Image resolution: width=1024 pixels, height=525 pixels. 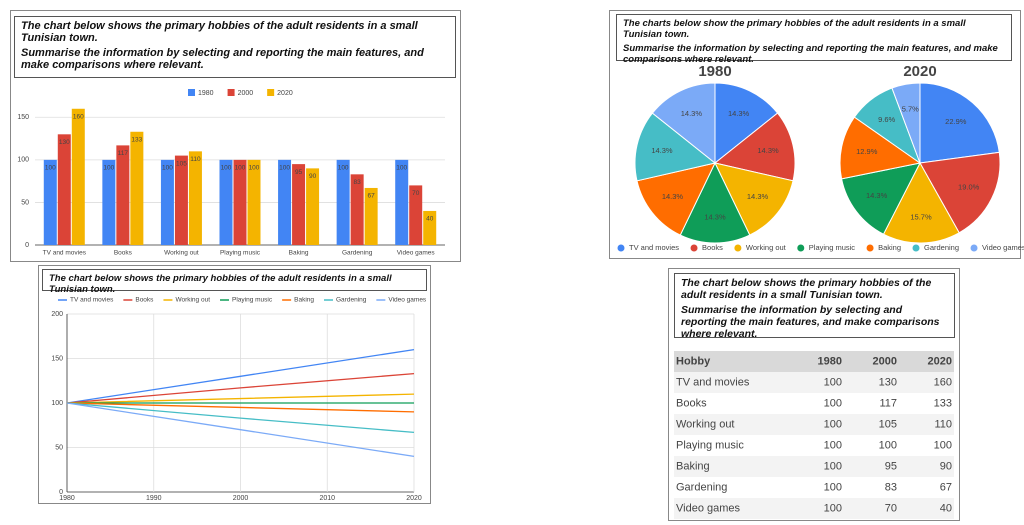 What do you see at coordinates (78, 116) in the screenshot?
I see `value-label: 160` at bounding box center [78, 116].